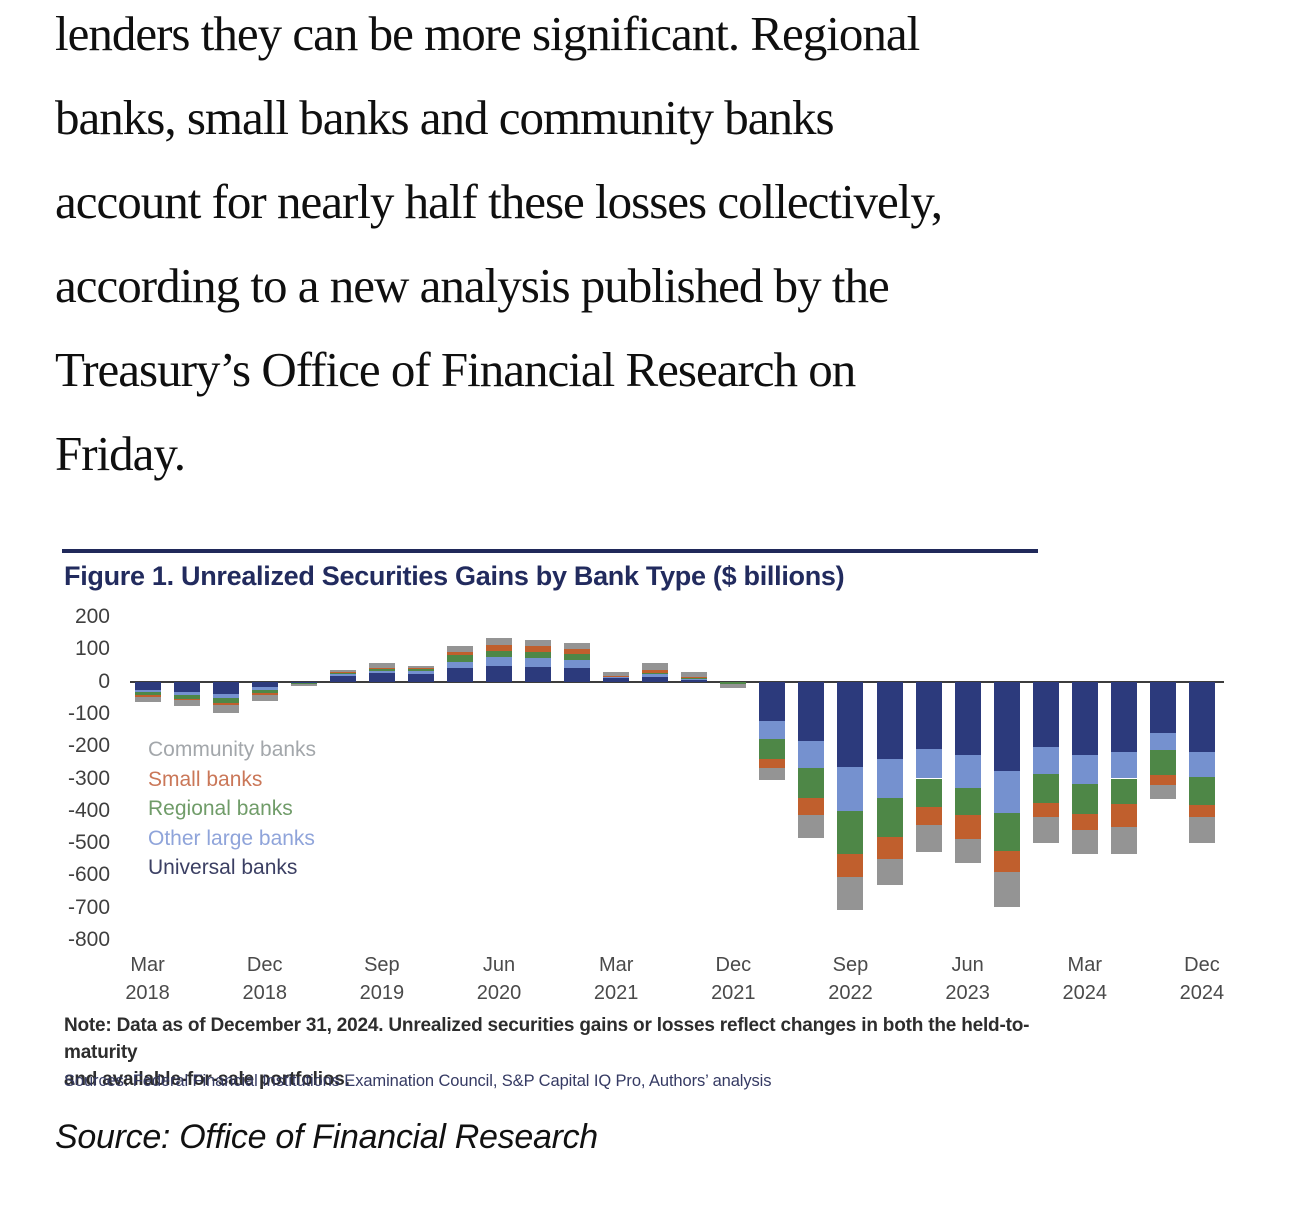 This screenshot has height=1207, width=1290. What do you see at coordinates (677, 681) in the screenshot?
I see `zero-axis-line` at bounding box center [677, 681].